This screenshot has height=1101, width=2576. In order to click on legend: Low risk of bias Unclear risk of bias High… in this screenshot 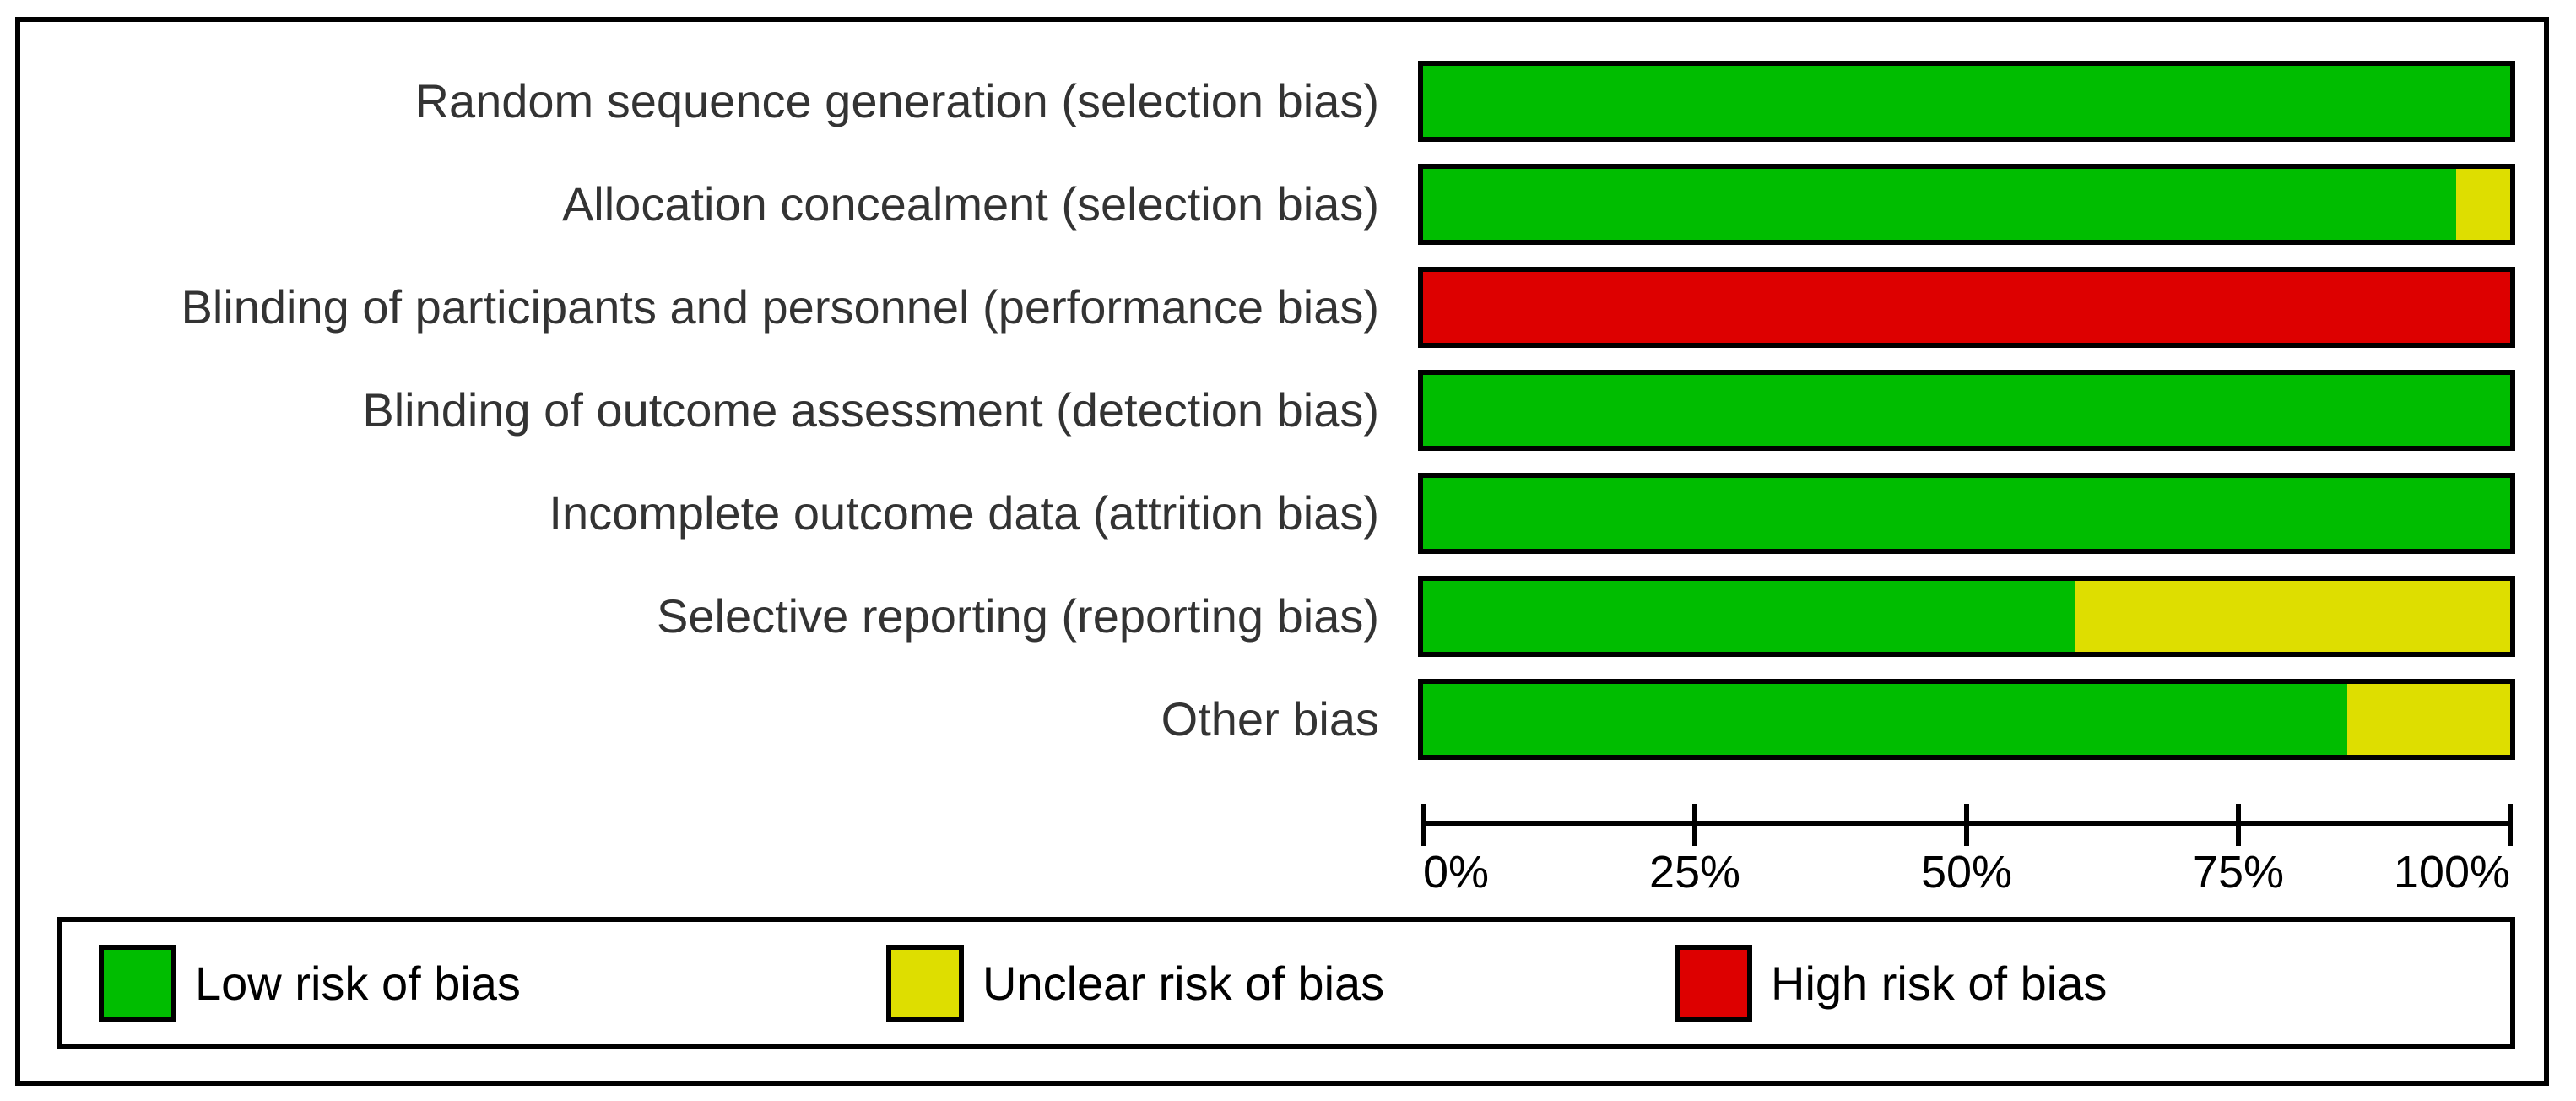, I will do `click(1286, 983)`.